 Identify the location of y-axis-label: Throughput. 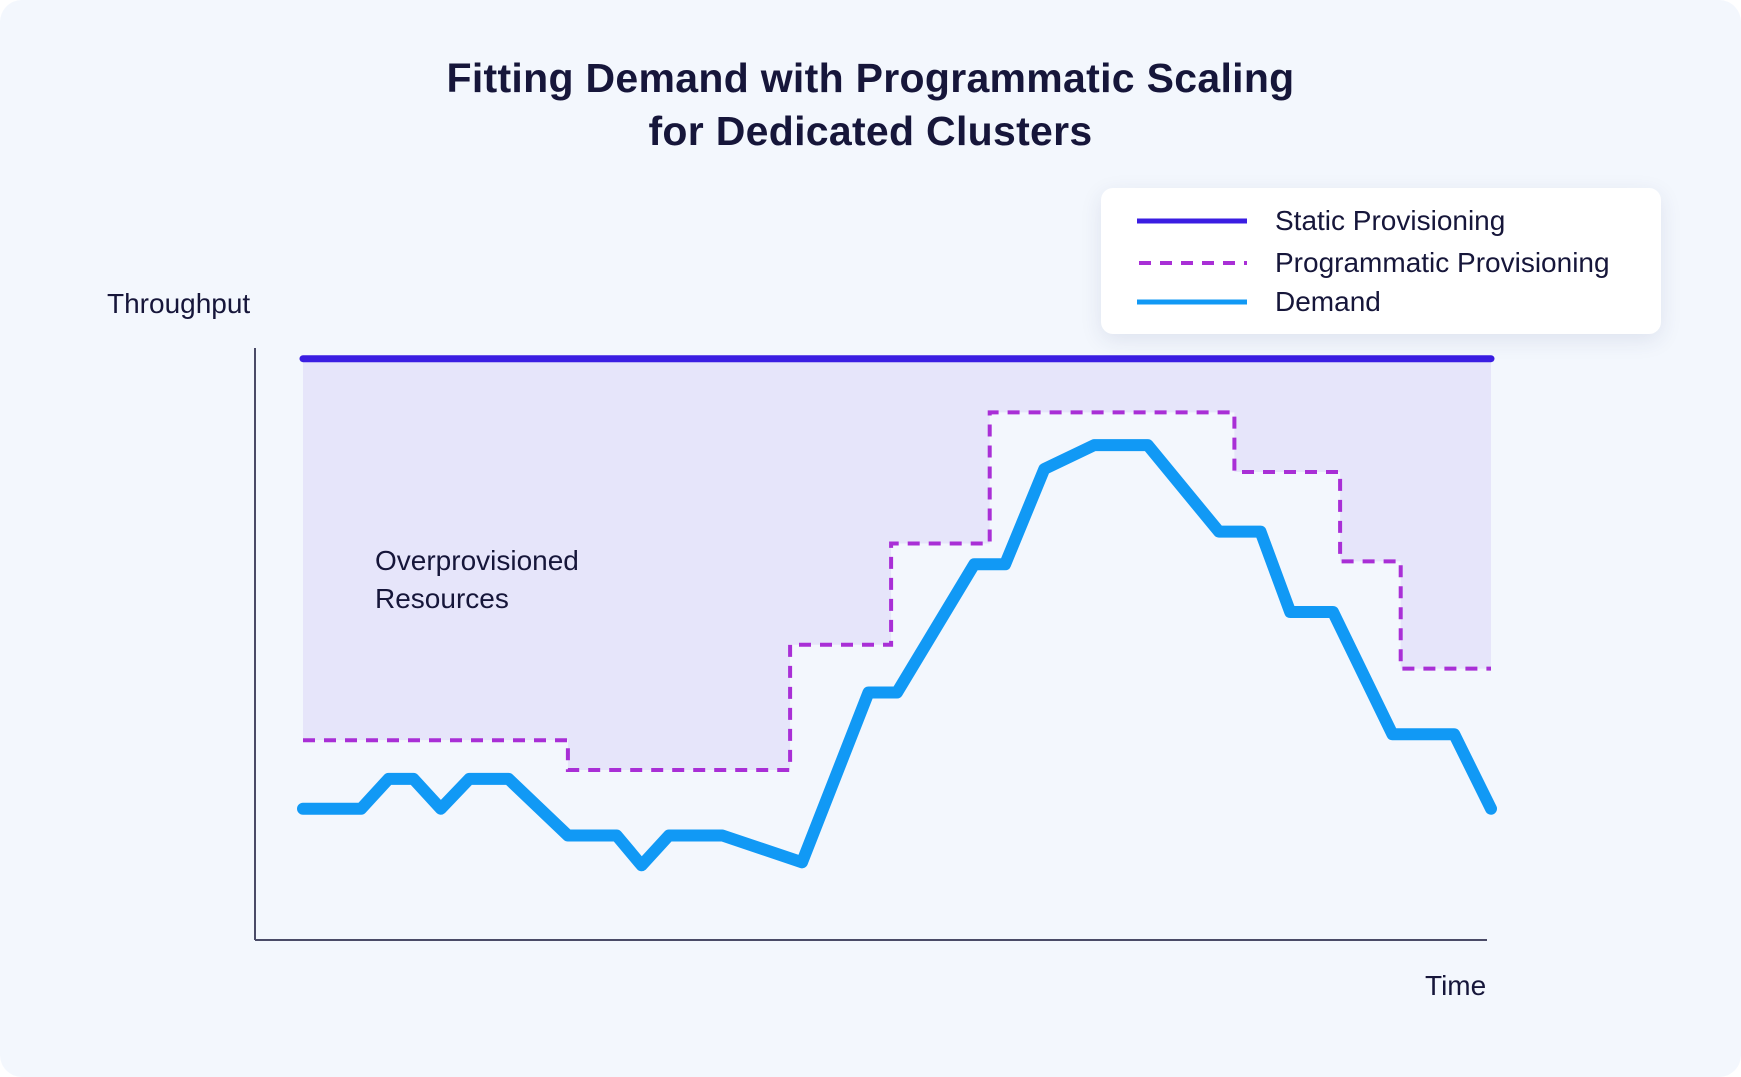
(179, 303).